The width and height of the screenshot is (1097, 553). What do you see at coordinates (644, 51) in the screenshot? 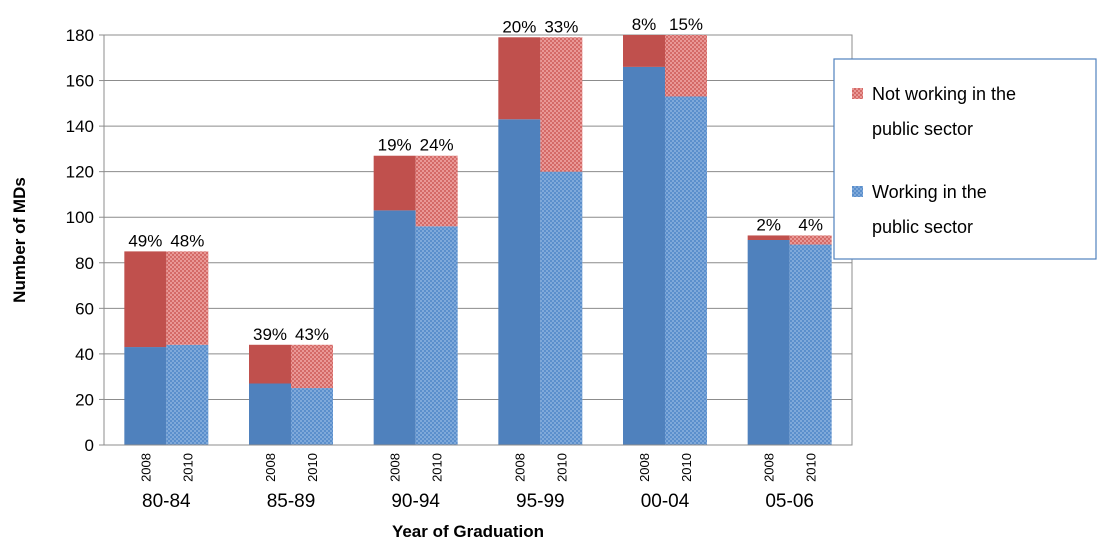
I see `bar-not-working-00-04-2008` at bounding box center [644, 51].